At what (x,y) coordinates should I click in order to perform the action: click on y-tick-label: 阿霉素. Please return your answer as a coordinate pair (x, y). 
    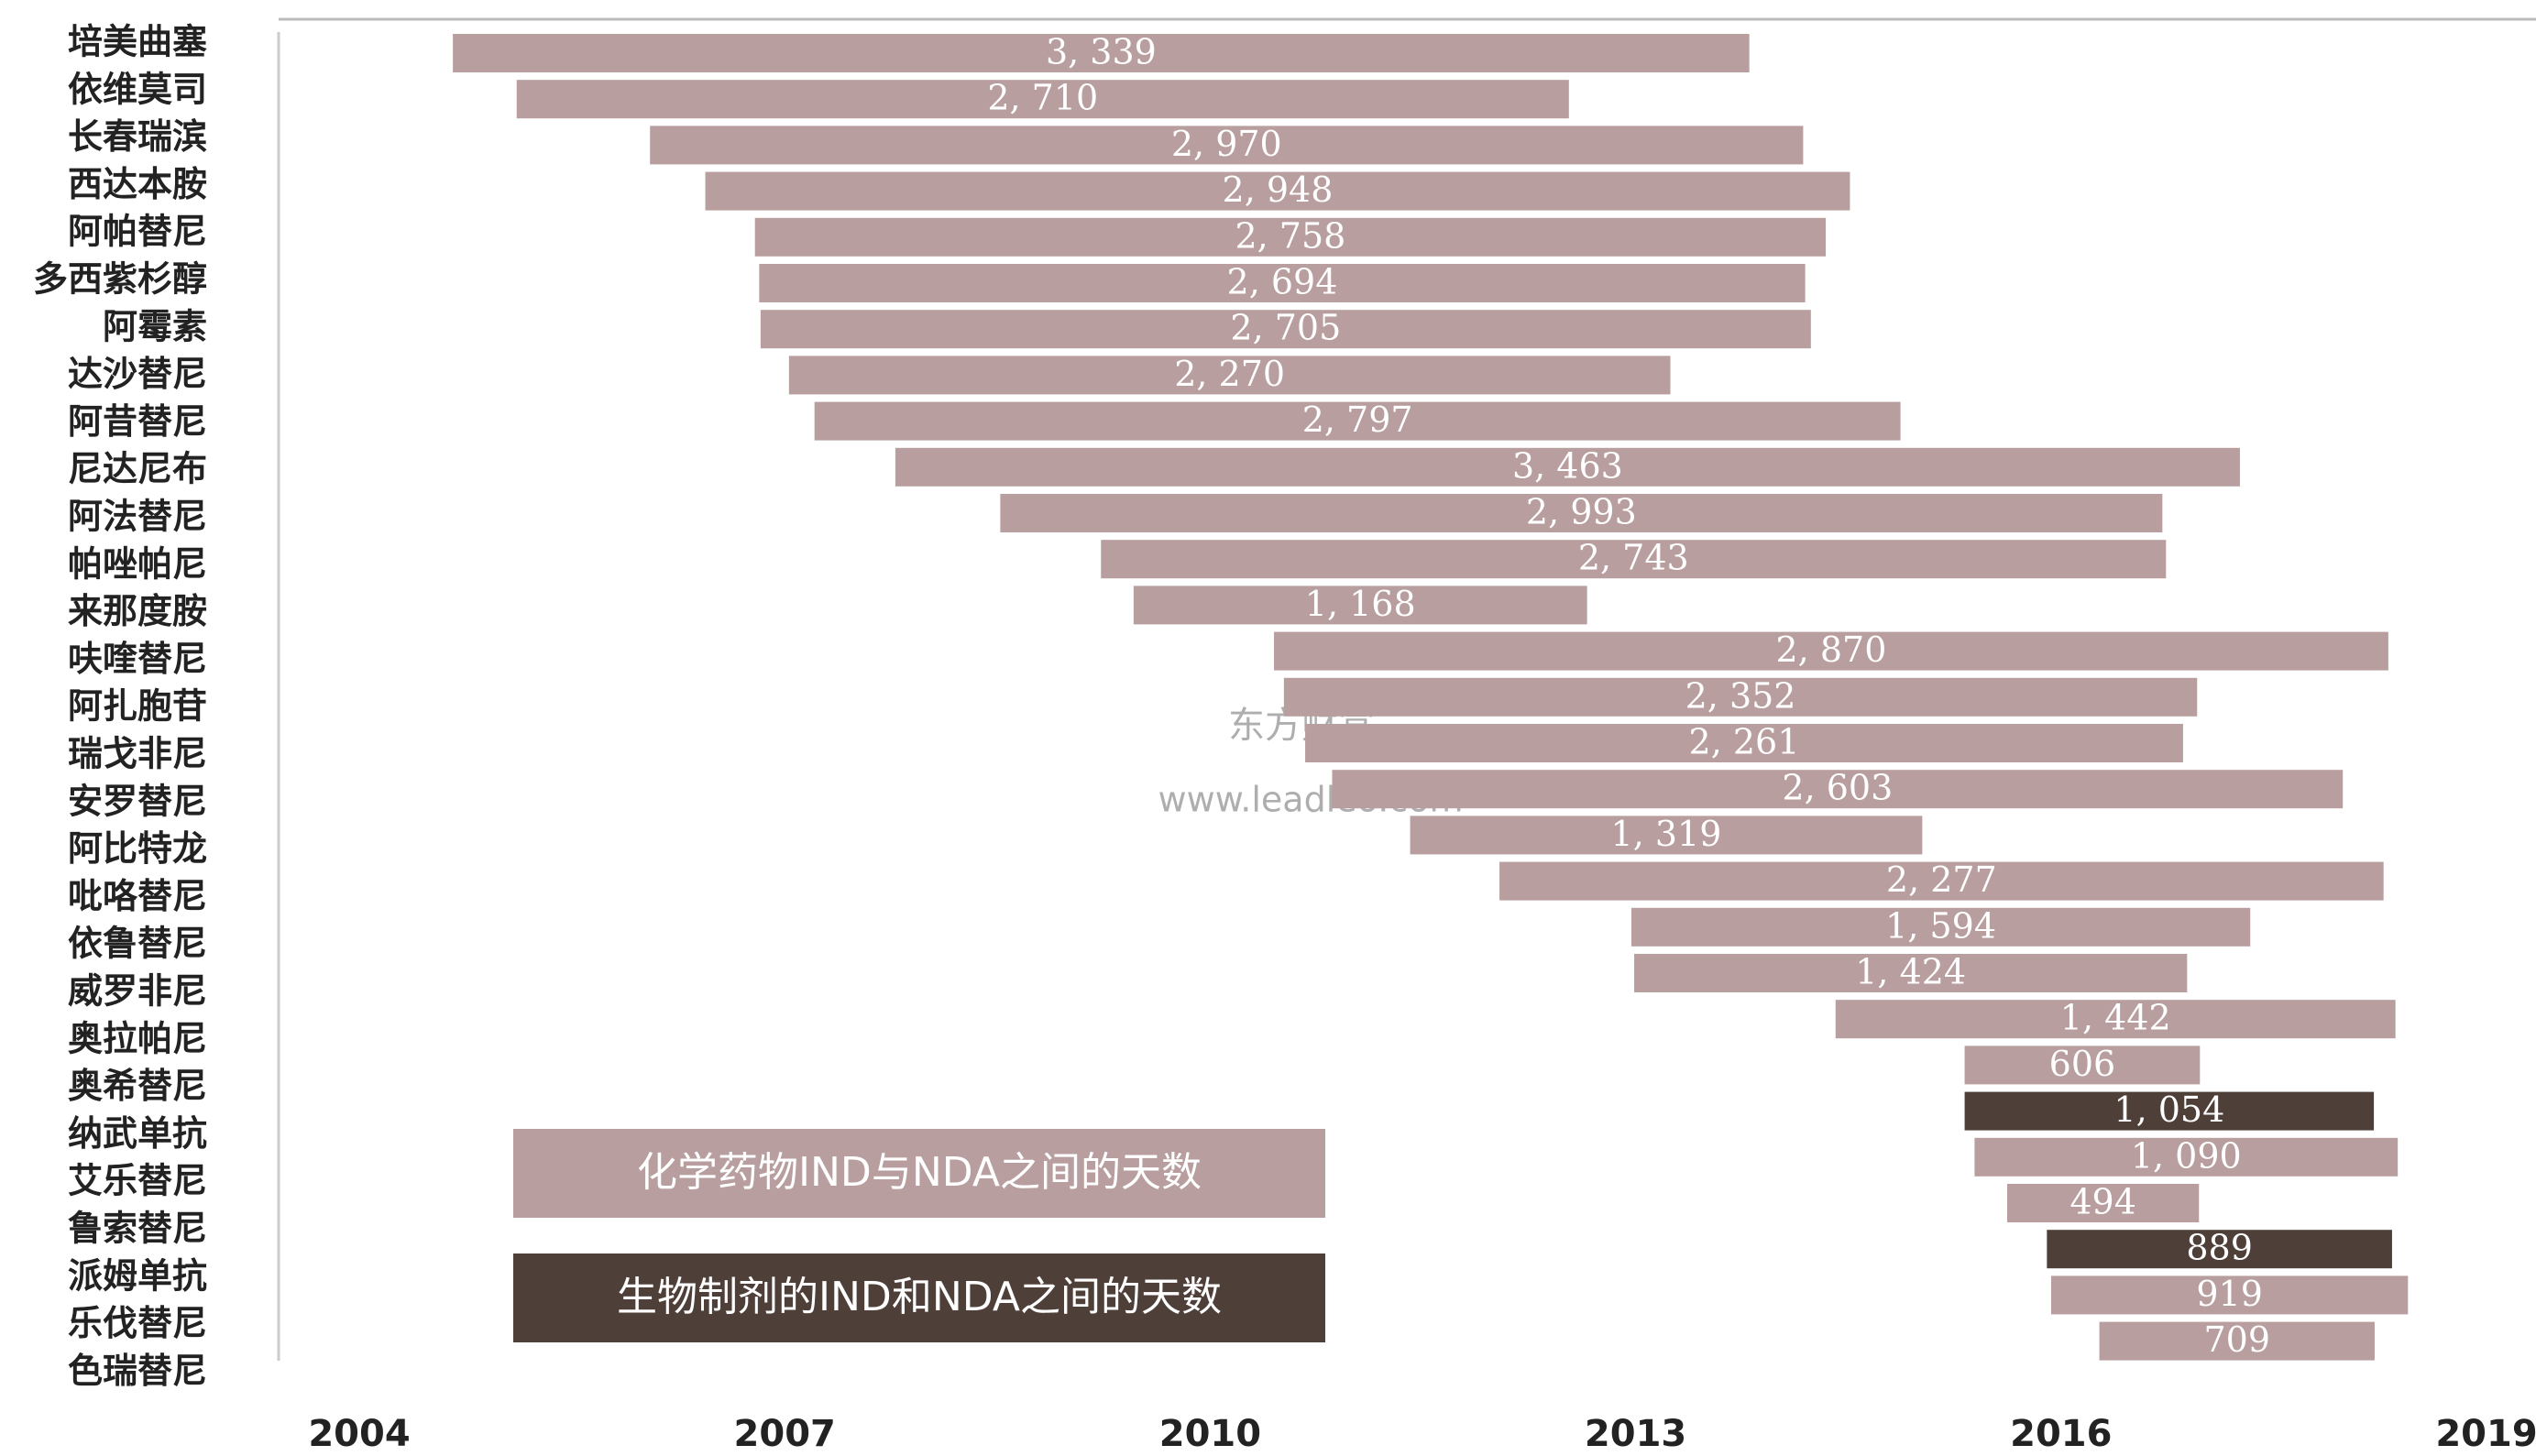
    Looking at the image, I should click on (155, 326).